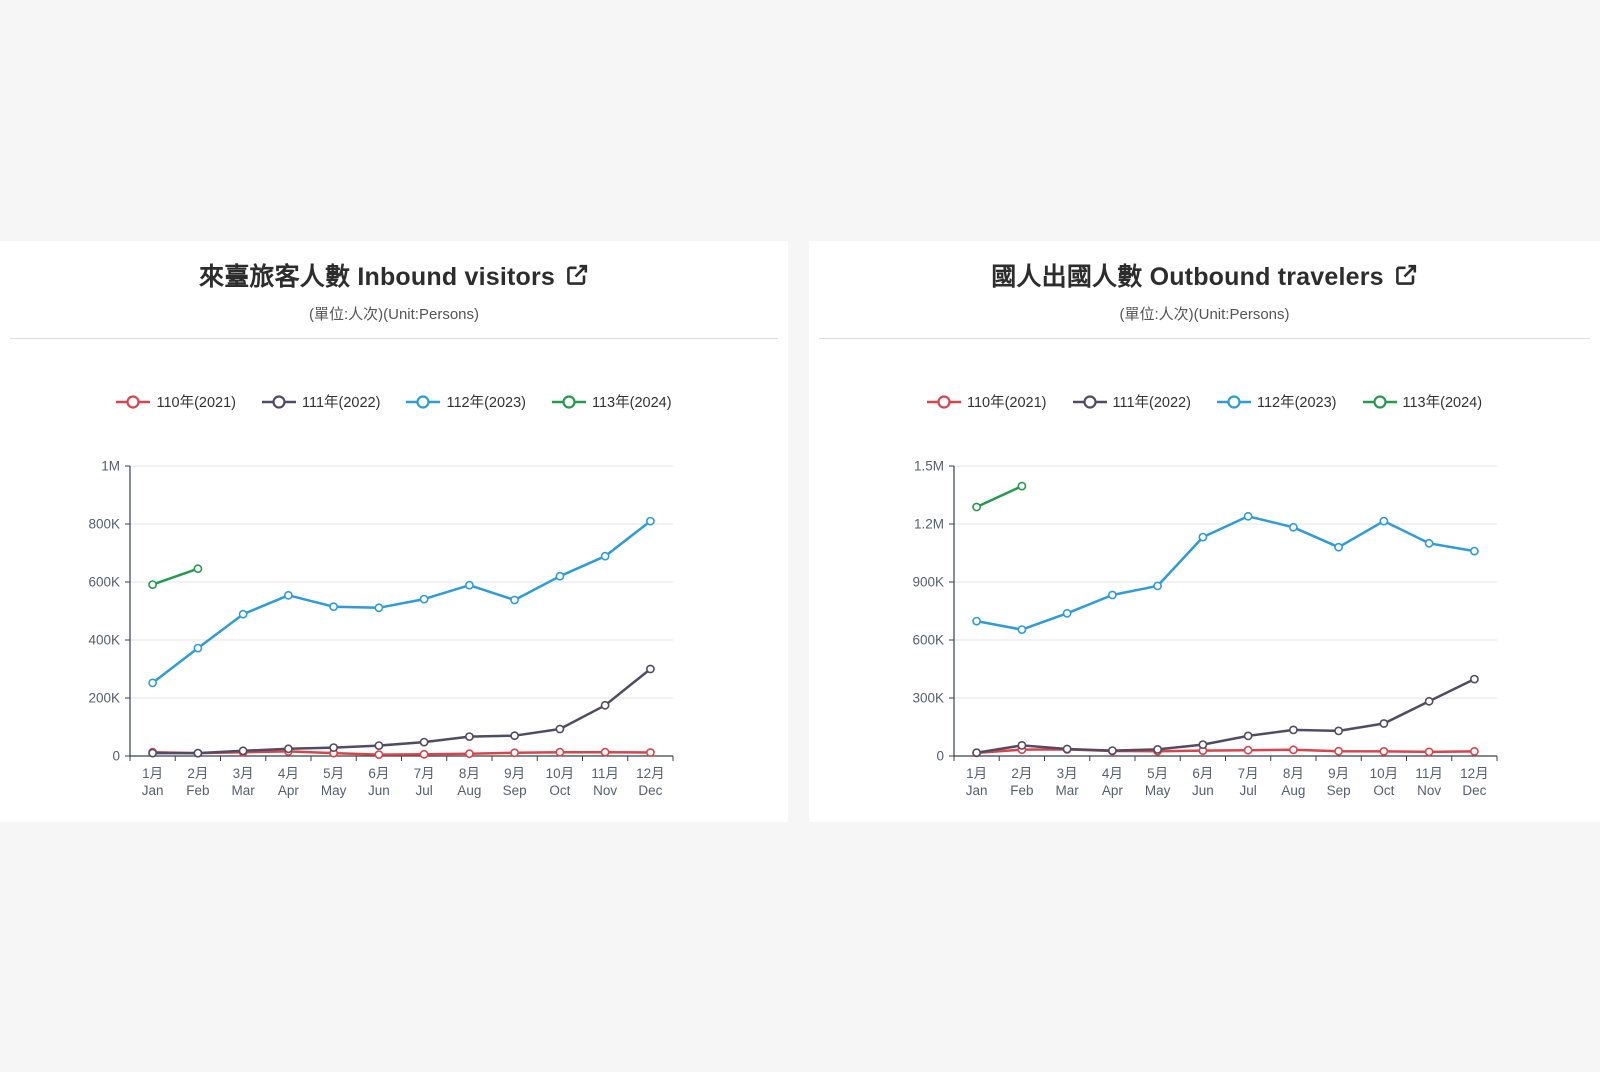 The width and height of the screenshot is (1600, 1072). I want to click on panel-title-row: 來臺旅客人數 Inbound visitors, so click(394, 267).